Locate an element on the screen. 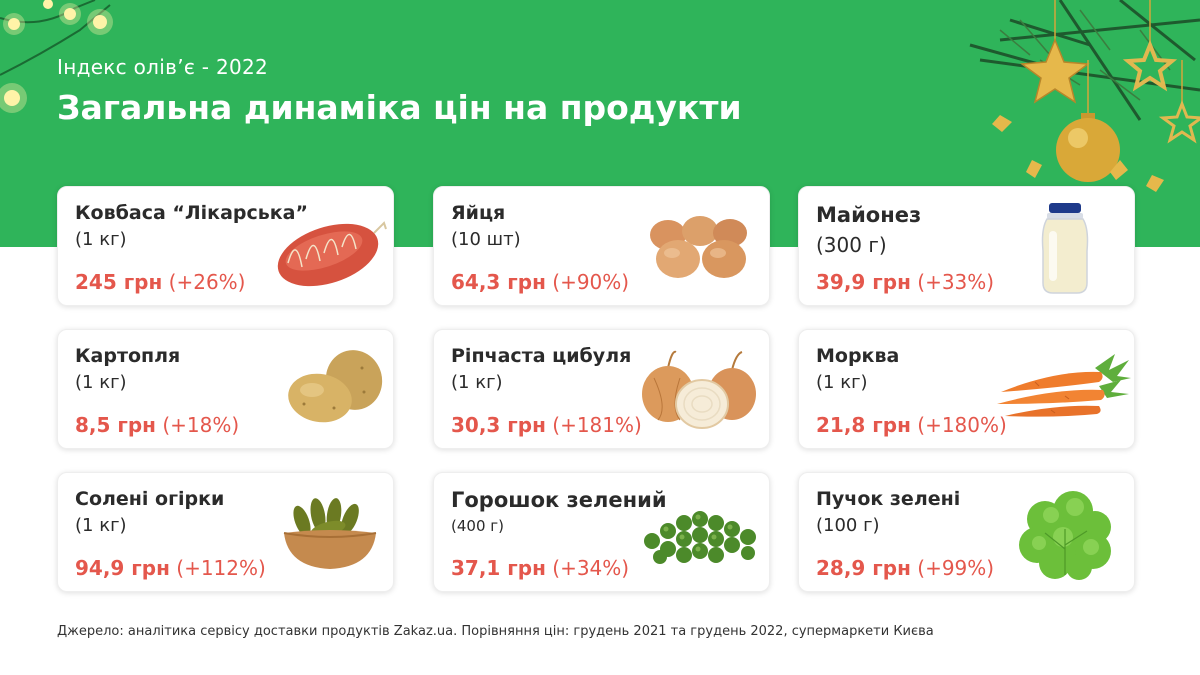 The image size is (1200, 675). product-price: 21,8 грн is located at coordinates (863, 425).